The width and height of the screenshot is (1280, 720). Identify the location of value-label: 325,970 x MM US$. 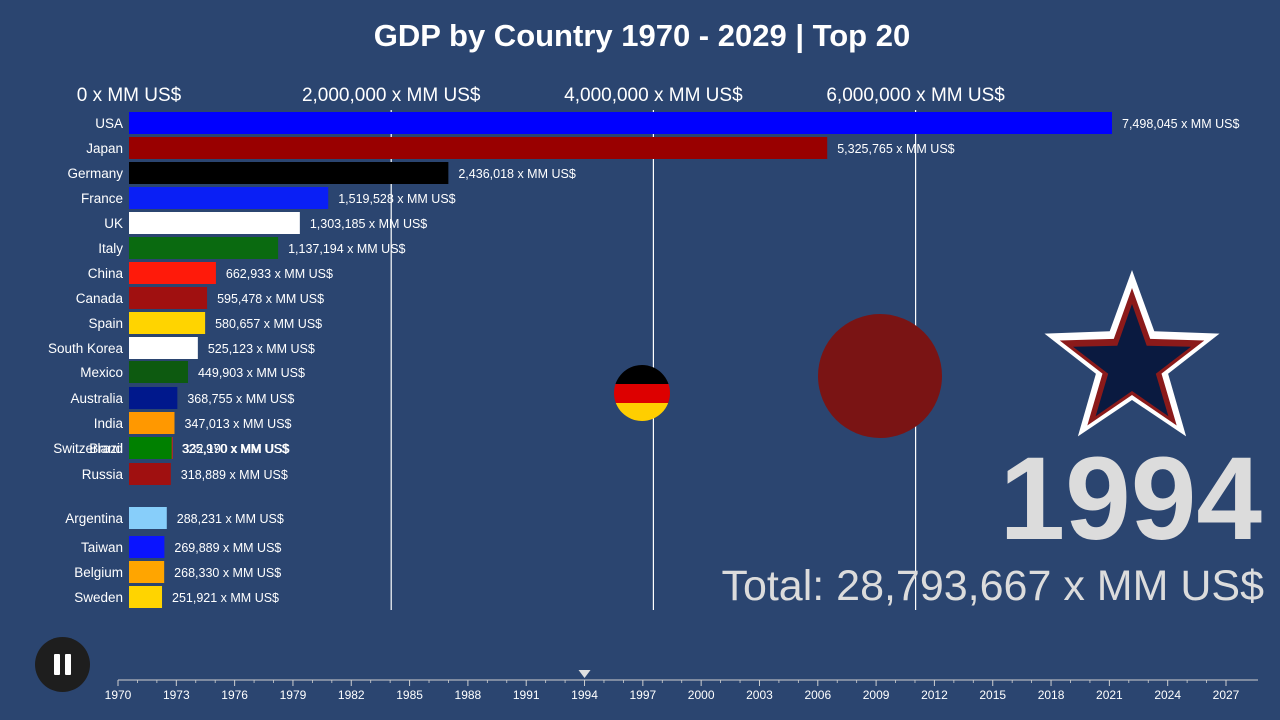
(235, 449).